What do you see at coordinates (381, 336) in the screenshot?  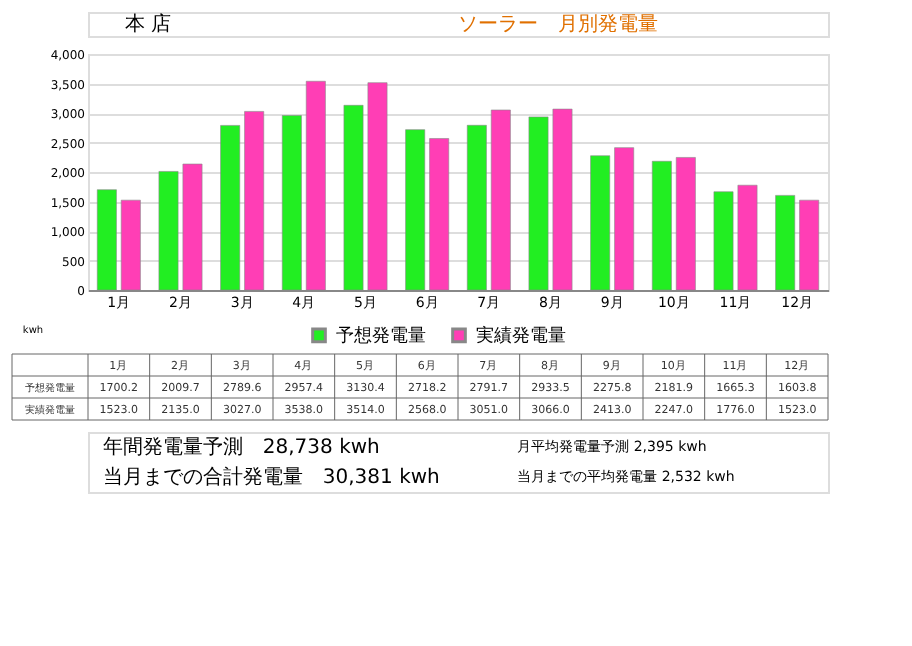 I see `legend-label: 予想発電量` at bounding box center [381, 336].